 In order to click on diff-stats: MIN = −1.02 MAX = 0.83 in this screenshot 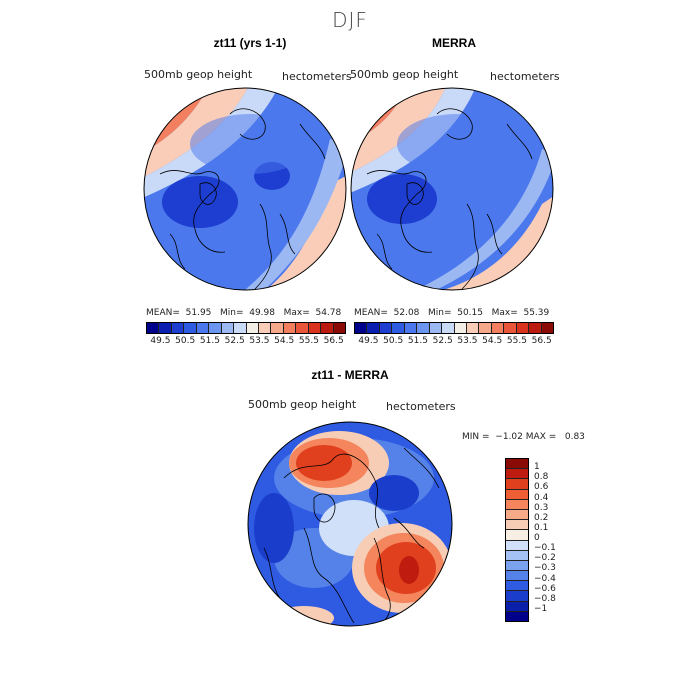, I will do `click(523, 437)`.